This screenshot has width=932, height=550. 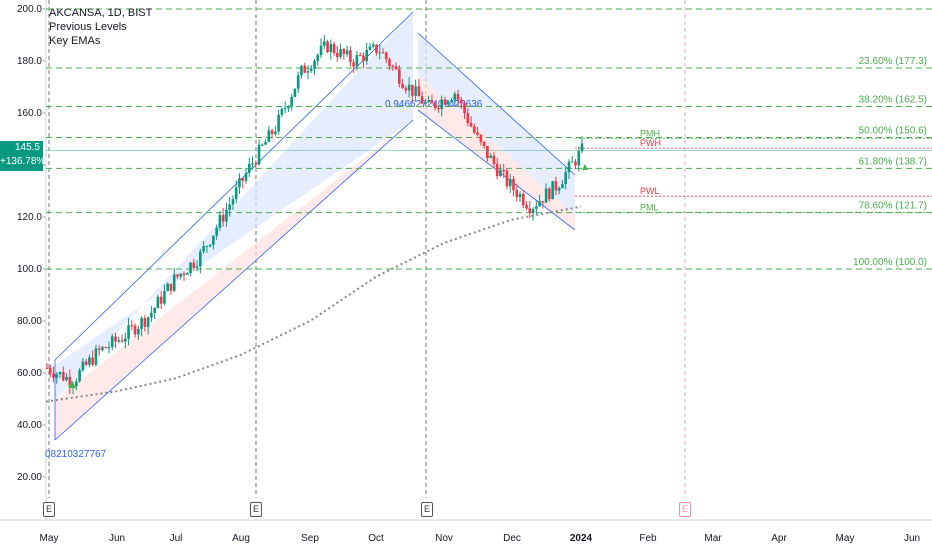 What do you see at coordinates (650, 143) in the screenshot?
I see `previous-level-label: PWH` at bounding box center [650, 143].